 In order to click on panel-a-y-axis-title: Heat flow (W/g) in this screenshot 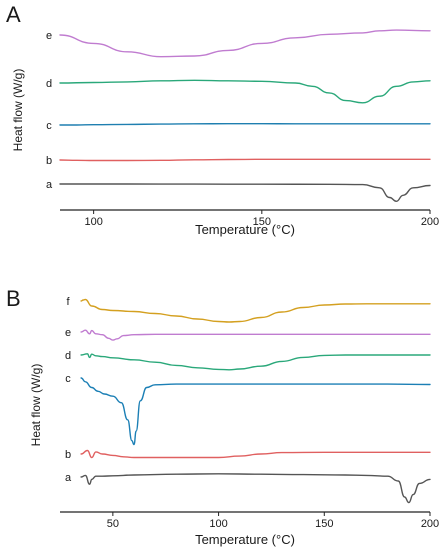, I will do `click(18, 110)`.